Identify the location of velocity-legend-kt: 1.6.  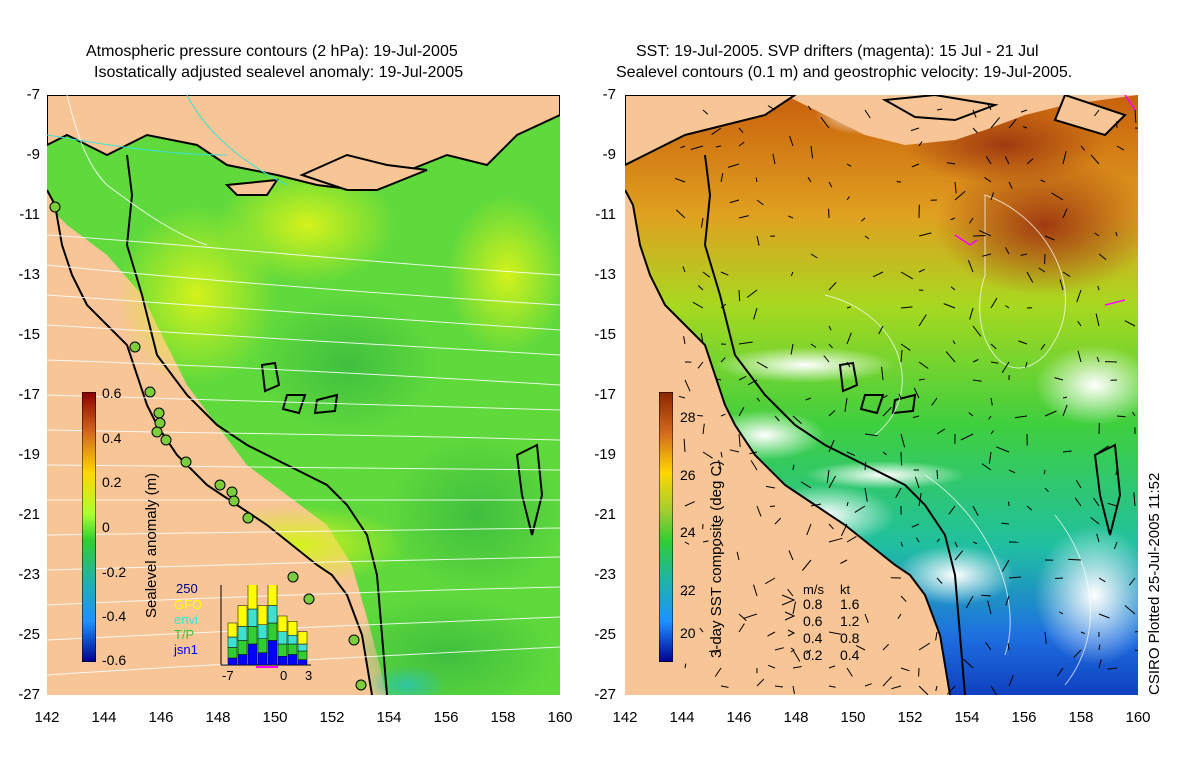
(850, 604).